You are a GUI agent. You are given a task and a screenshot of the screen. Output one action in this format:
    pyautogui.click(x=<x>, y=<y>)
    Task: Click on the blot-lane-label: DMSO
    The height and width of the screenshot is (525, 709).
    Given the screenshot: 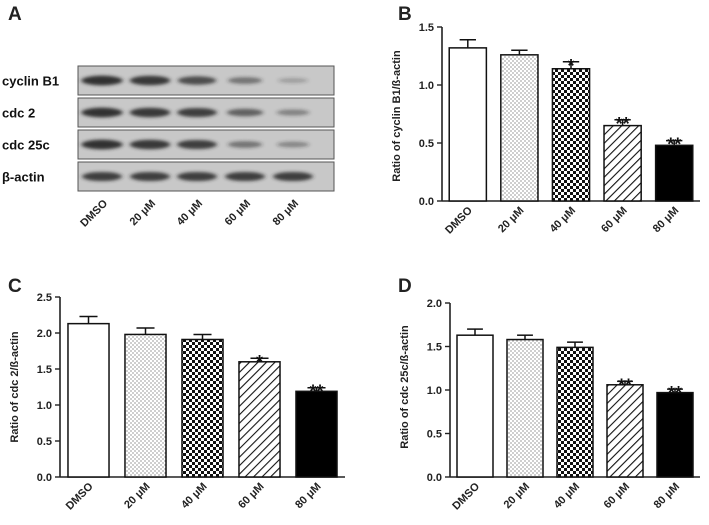 What is the action you would take?
    pyautogui.click(x=94, y=213)
    